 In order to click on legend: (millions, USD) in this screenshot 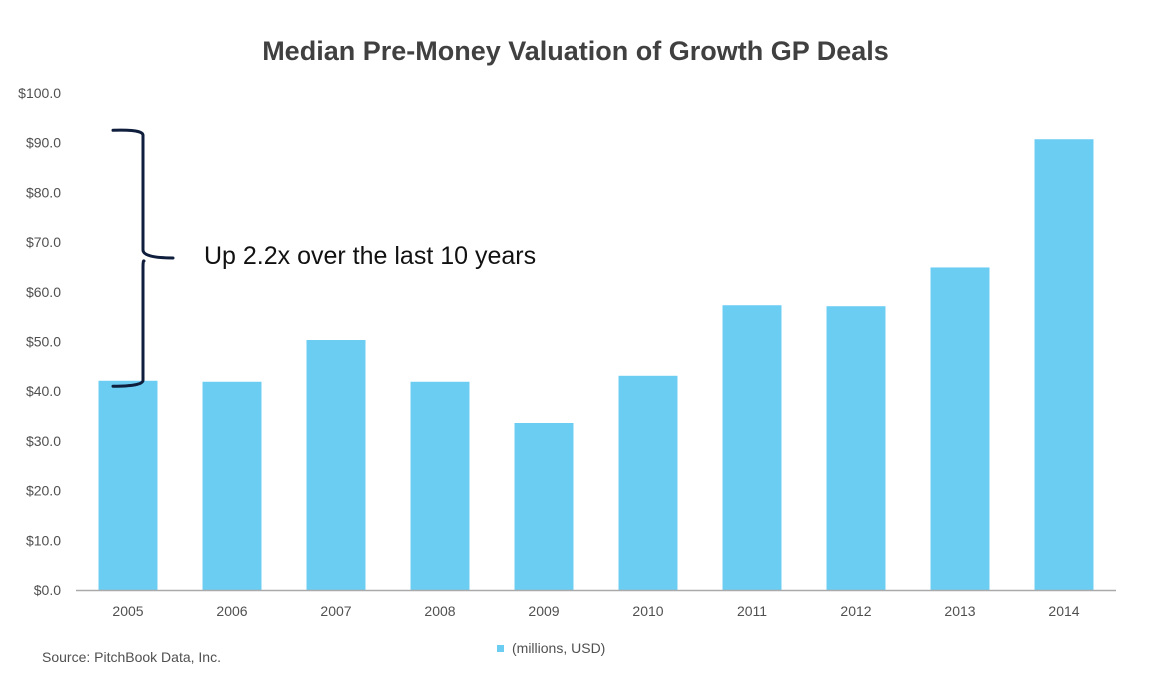, I will do `click(551, 648)`.